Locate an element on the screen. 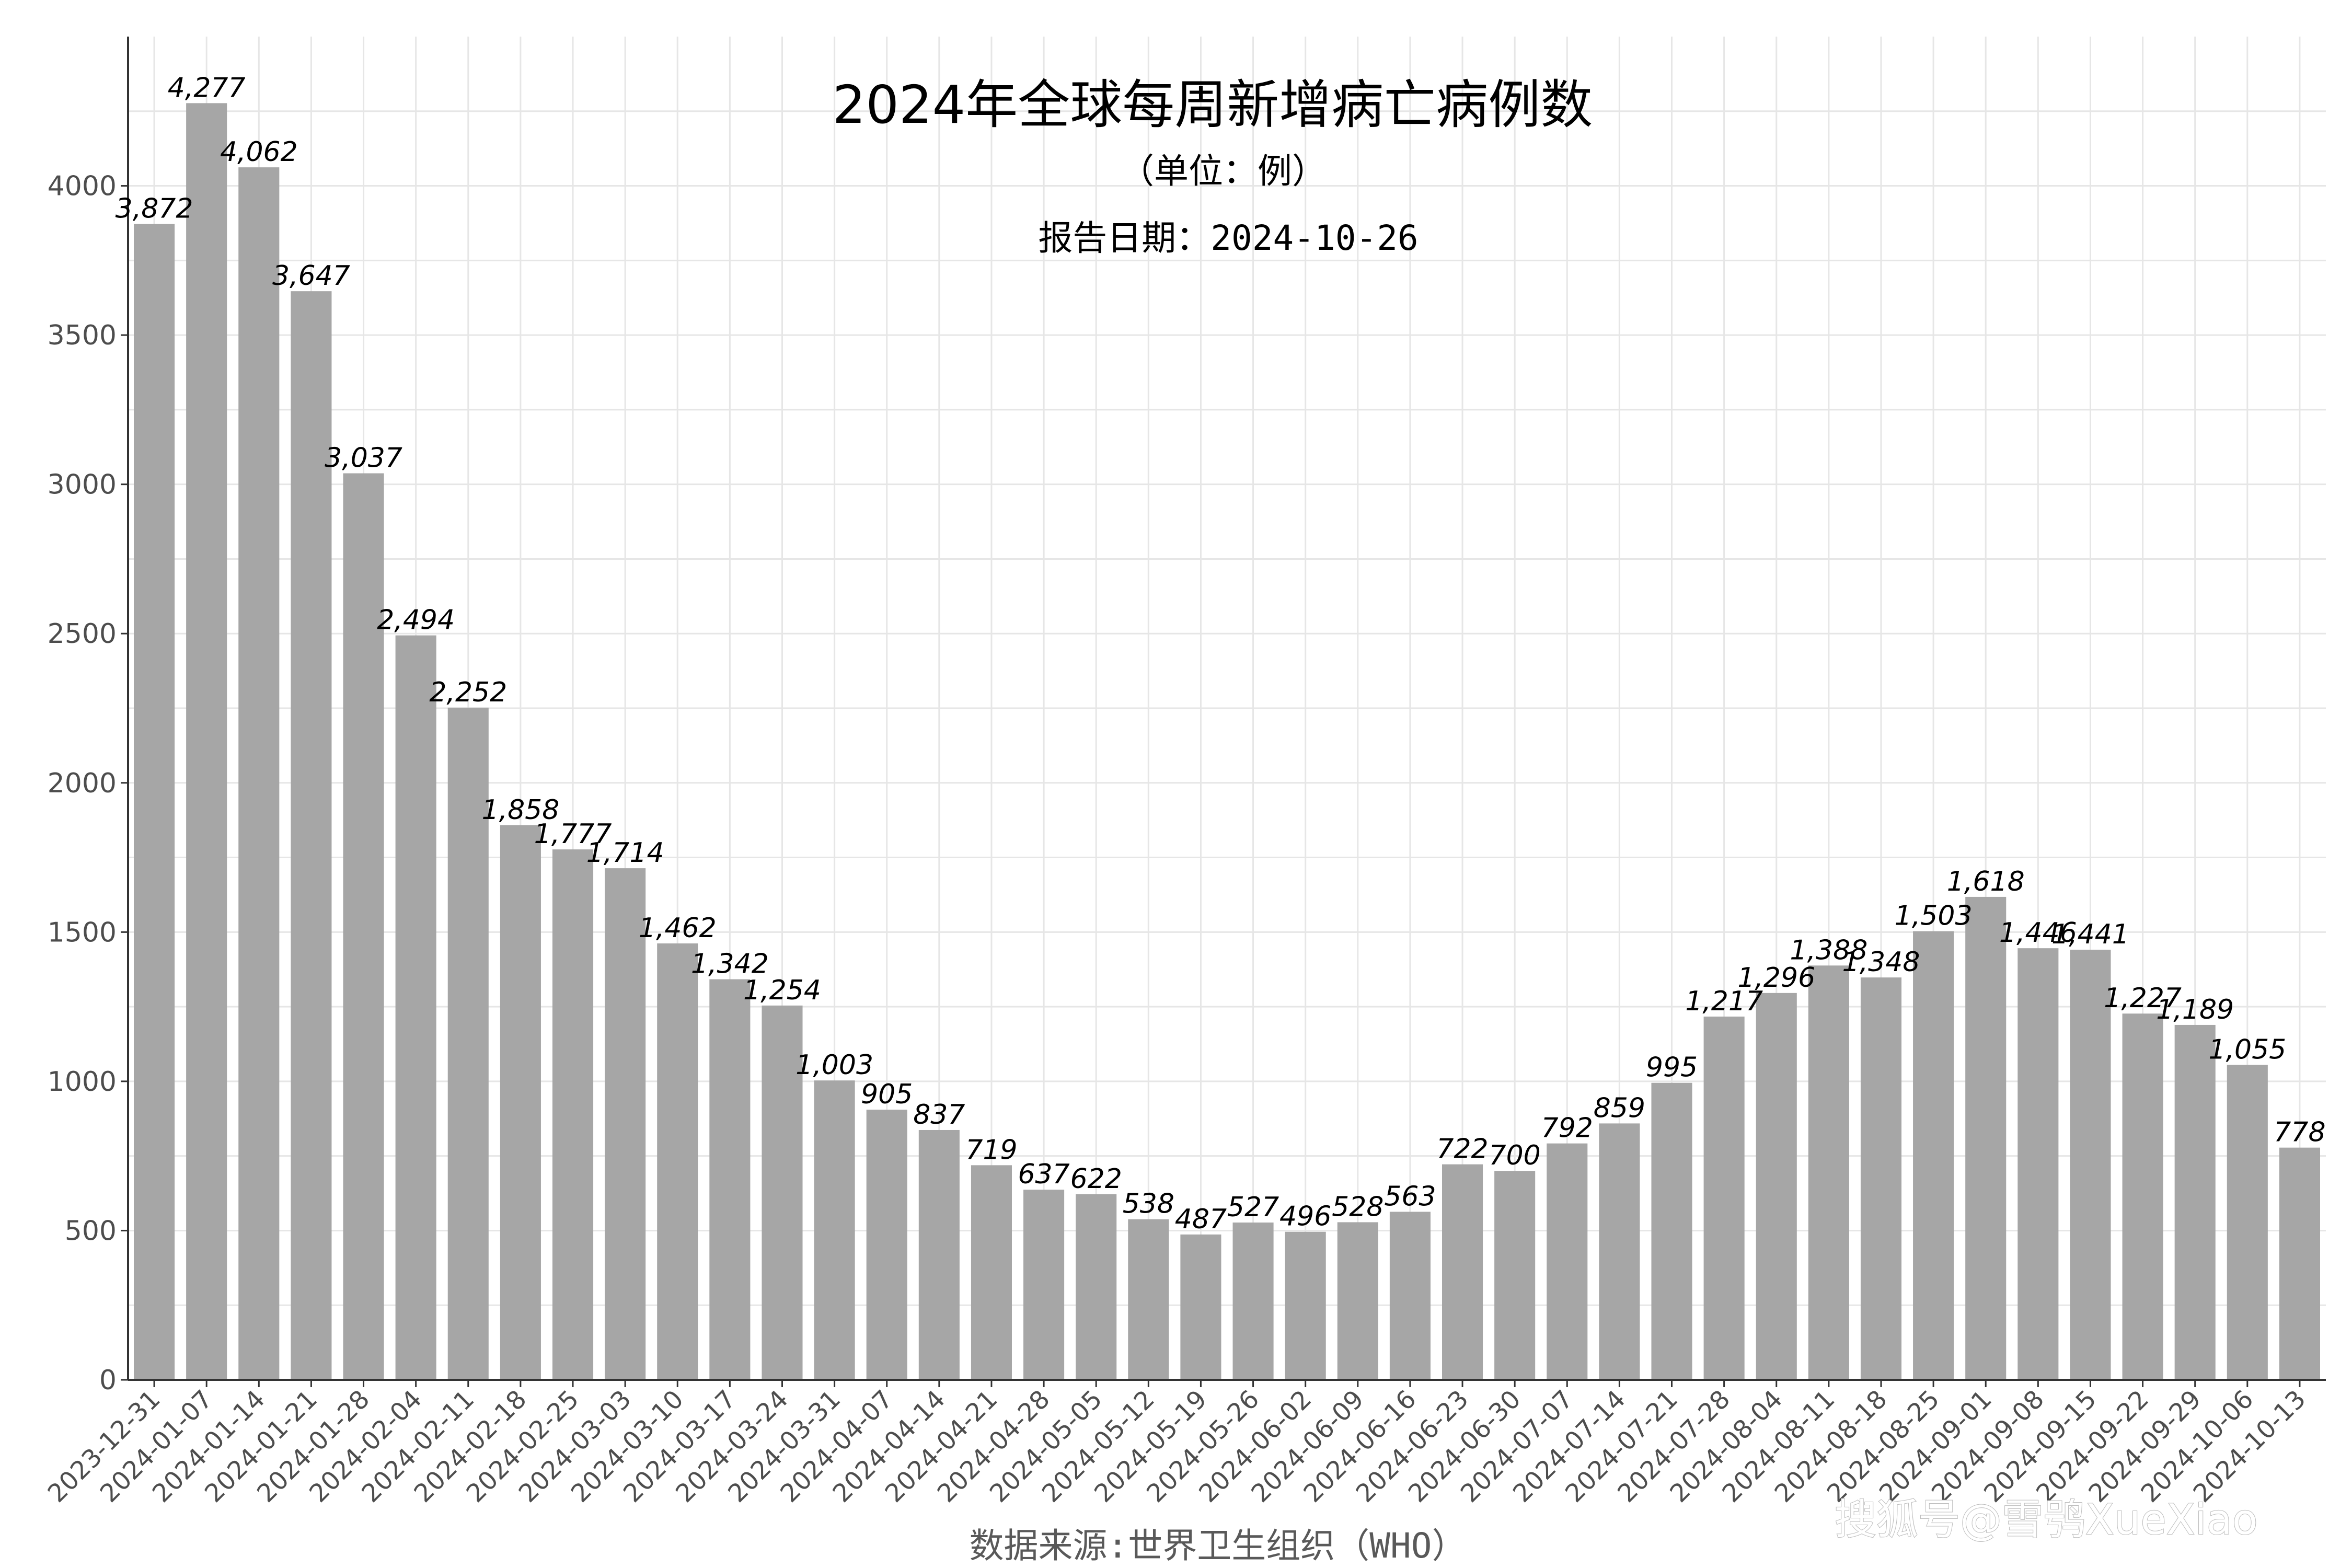 This screenshot has height=1568, width=2352. y-ticks: 0 500 1000 1500 2000 2500 3000 3500 4000 is located at coordinates (88, 783).